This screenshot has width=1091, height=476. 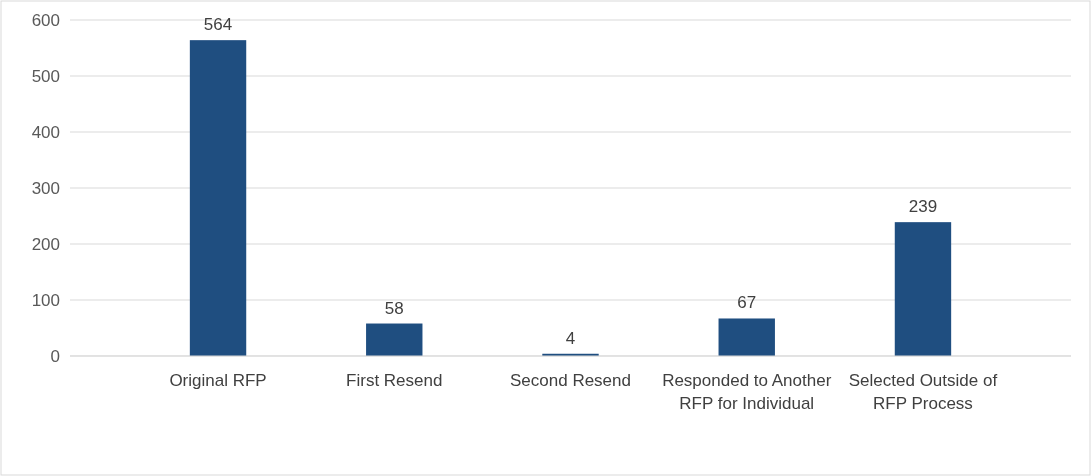 I want to click on data-label: 4, so click(x=570, y=338).